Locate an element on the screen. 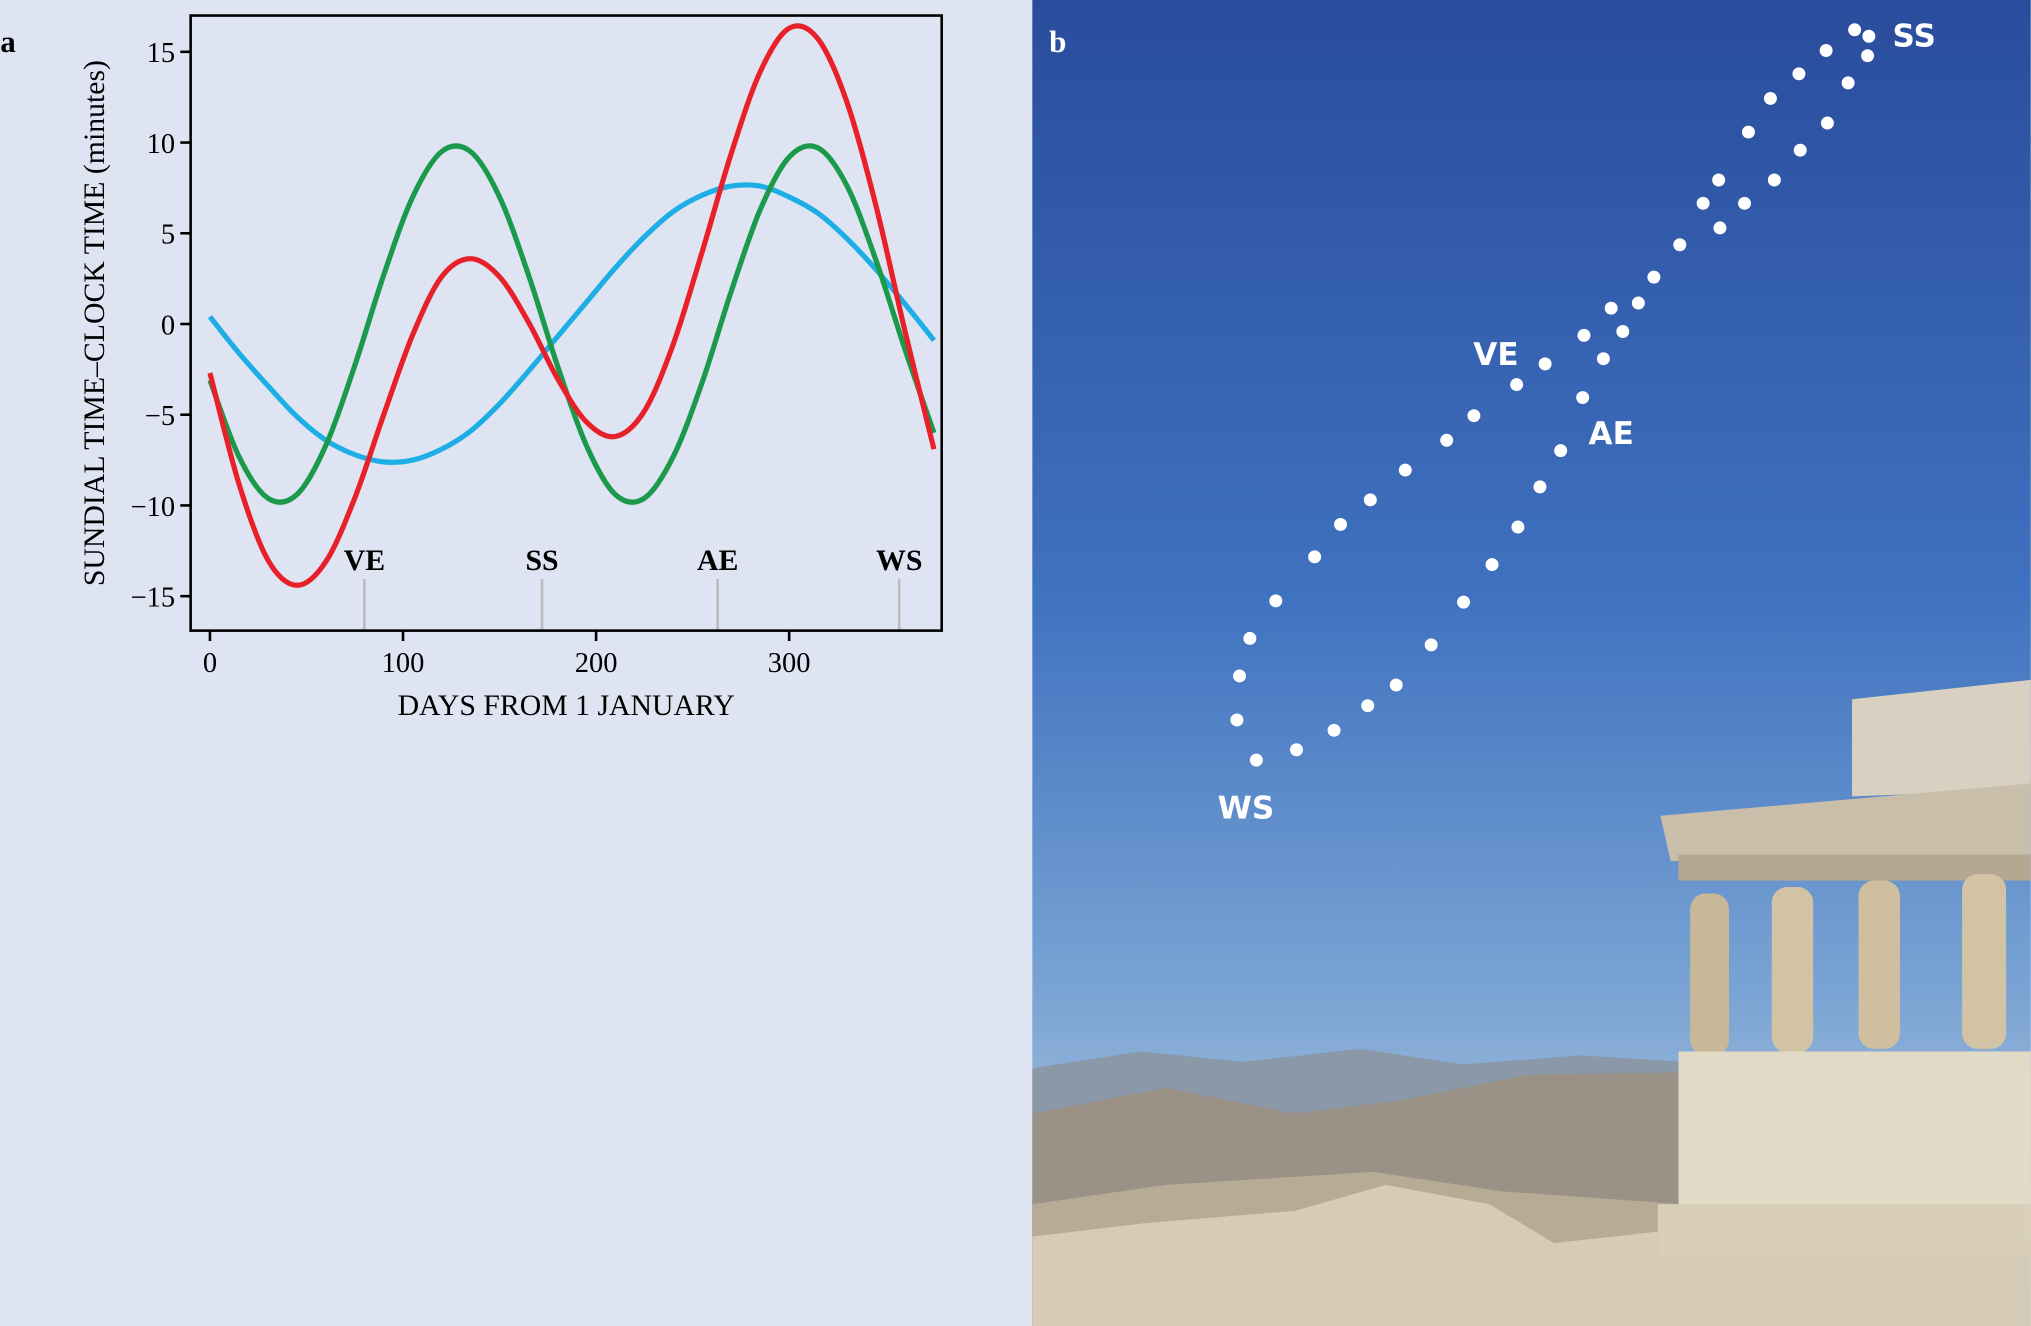  y-tick-label: −10 is located at coordinates (153, 507).